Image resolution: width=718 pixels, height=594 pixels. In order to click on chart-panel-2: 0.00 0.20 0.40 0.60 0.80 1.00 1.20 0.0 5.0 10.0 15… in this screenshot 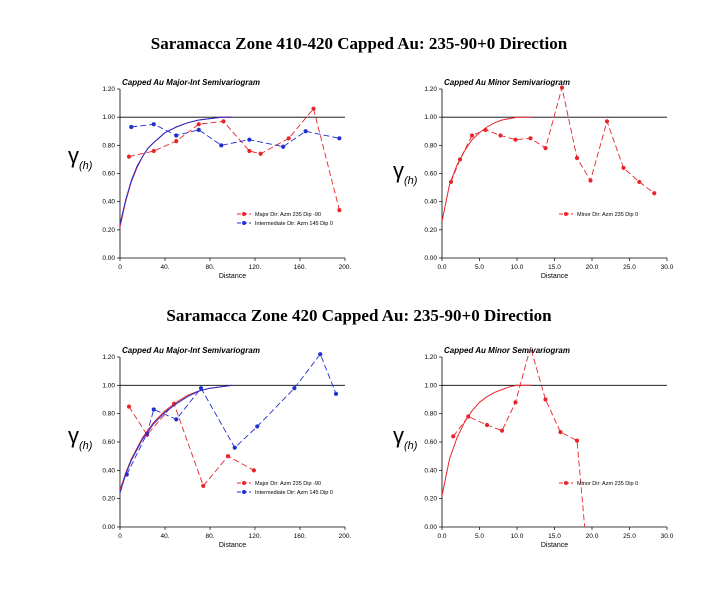, I will do `click(533, 179)`.